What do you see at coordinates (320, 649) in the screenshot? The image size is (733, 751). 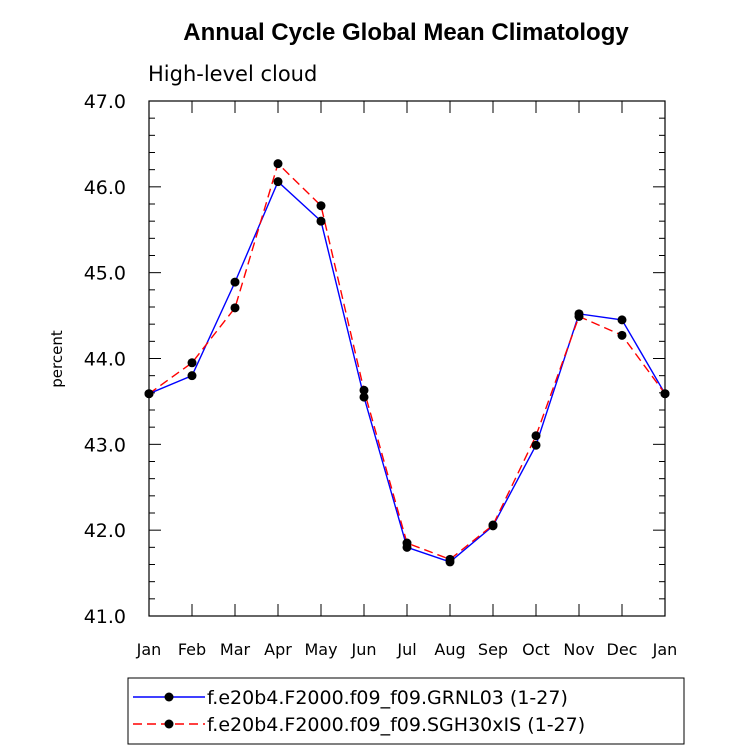 I see `x-tick-label: May` at bounding box center [320, 649].